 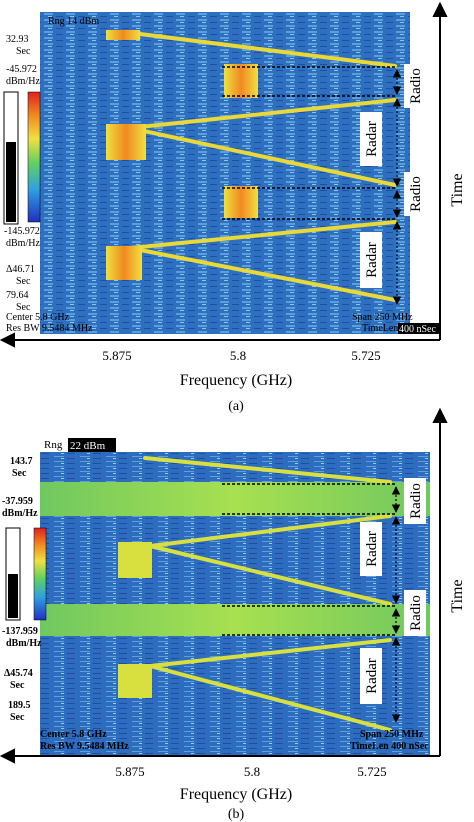 I want to click on tick-b-2: 5.8, so click(x=252, y=771).